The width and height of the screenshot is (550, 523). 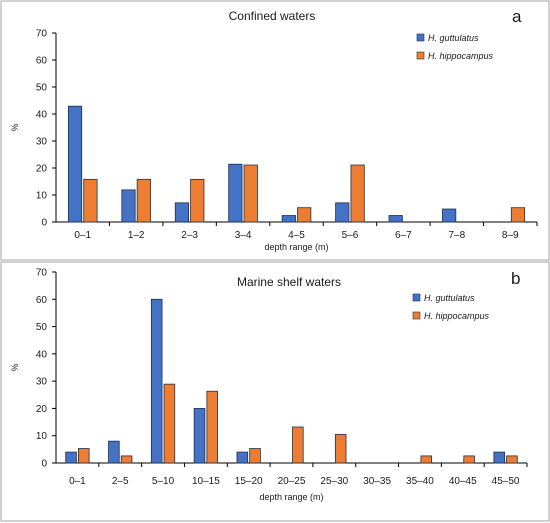 I want to click on x-tick-label: 5–6, so click(x=350, y=235).